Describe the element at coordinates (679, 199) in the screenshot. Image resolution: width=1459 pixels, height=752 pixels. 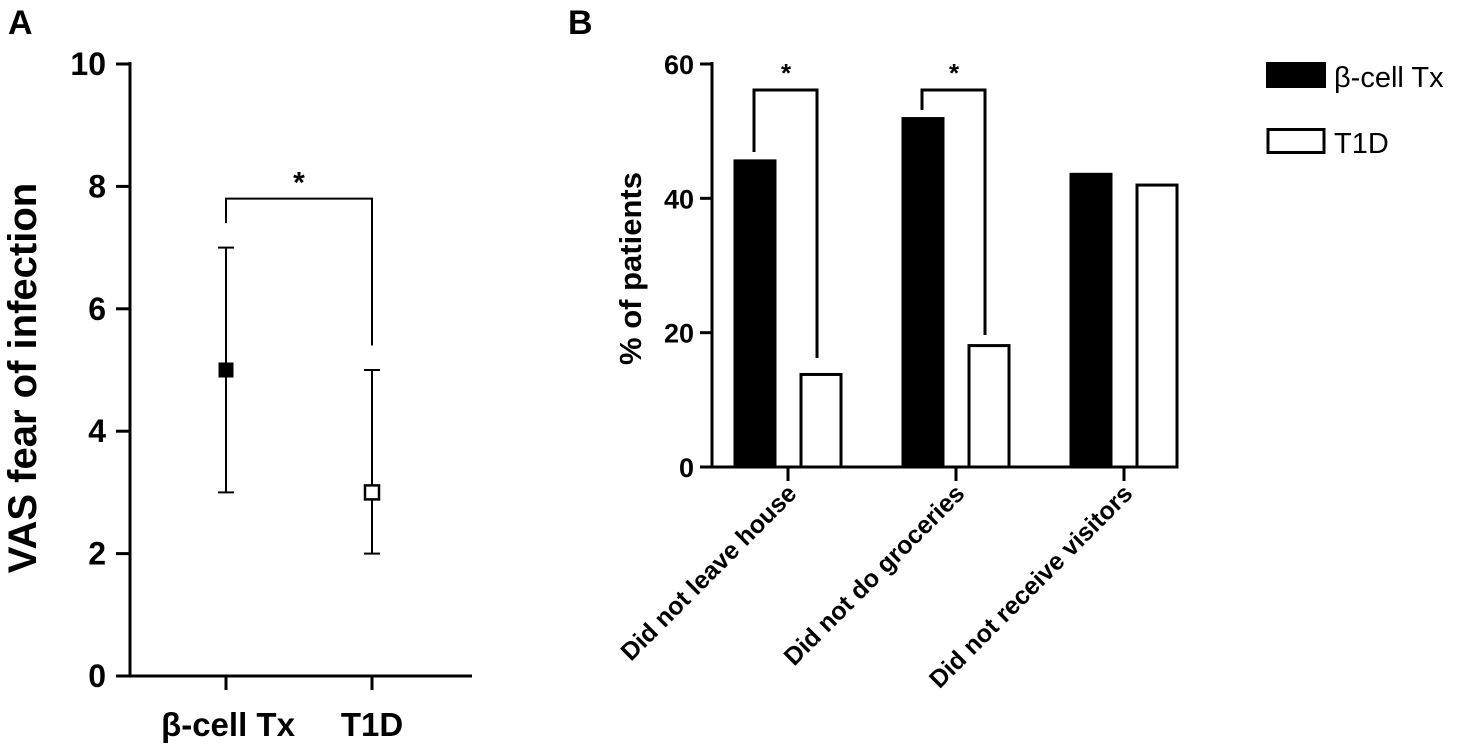
I see `y-tick-label: 40` at that location.